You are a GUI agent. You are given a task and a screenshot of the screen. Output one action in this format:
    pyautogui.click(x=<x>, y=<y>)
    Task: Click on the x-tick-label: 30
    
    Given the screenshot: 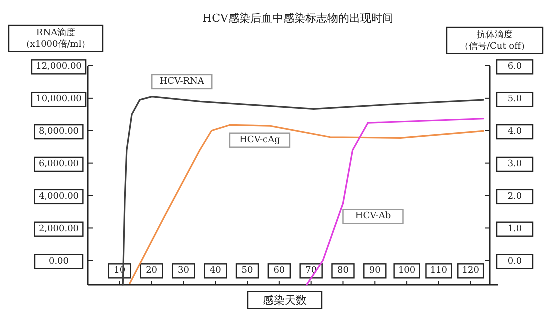 What is the action you would take?
    pyautogui.click(x=184, y=271)
    